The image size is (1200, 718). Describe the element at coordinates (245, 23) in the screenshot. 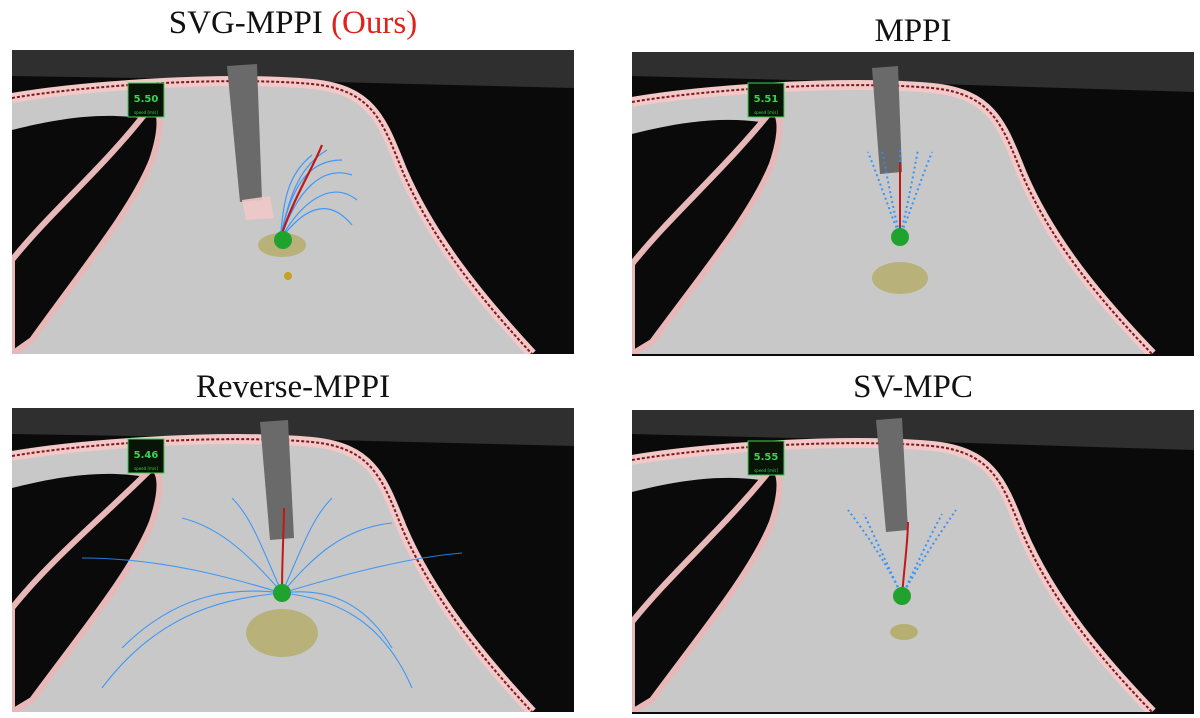

I see `panel-title-text: SVG-MPPI` at that location.